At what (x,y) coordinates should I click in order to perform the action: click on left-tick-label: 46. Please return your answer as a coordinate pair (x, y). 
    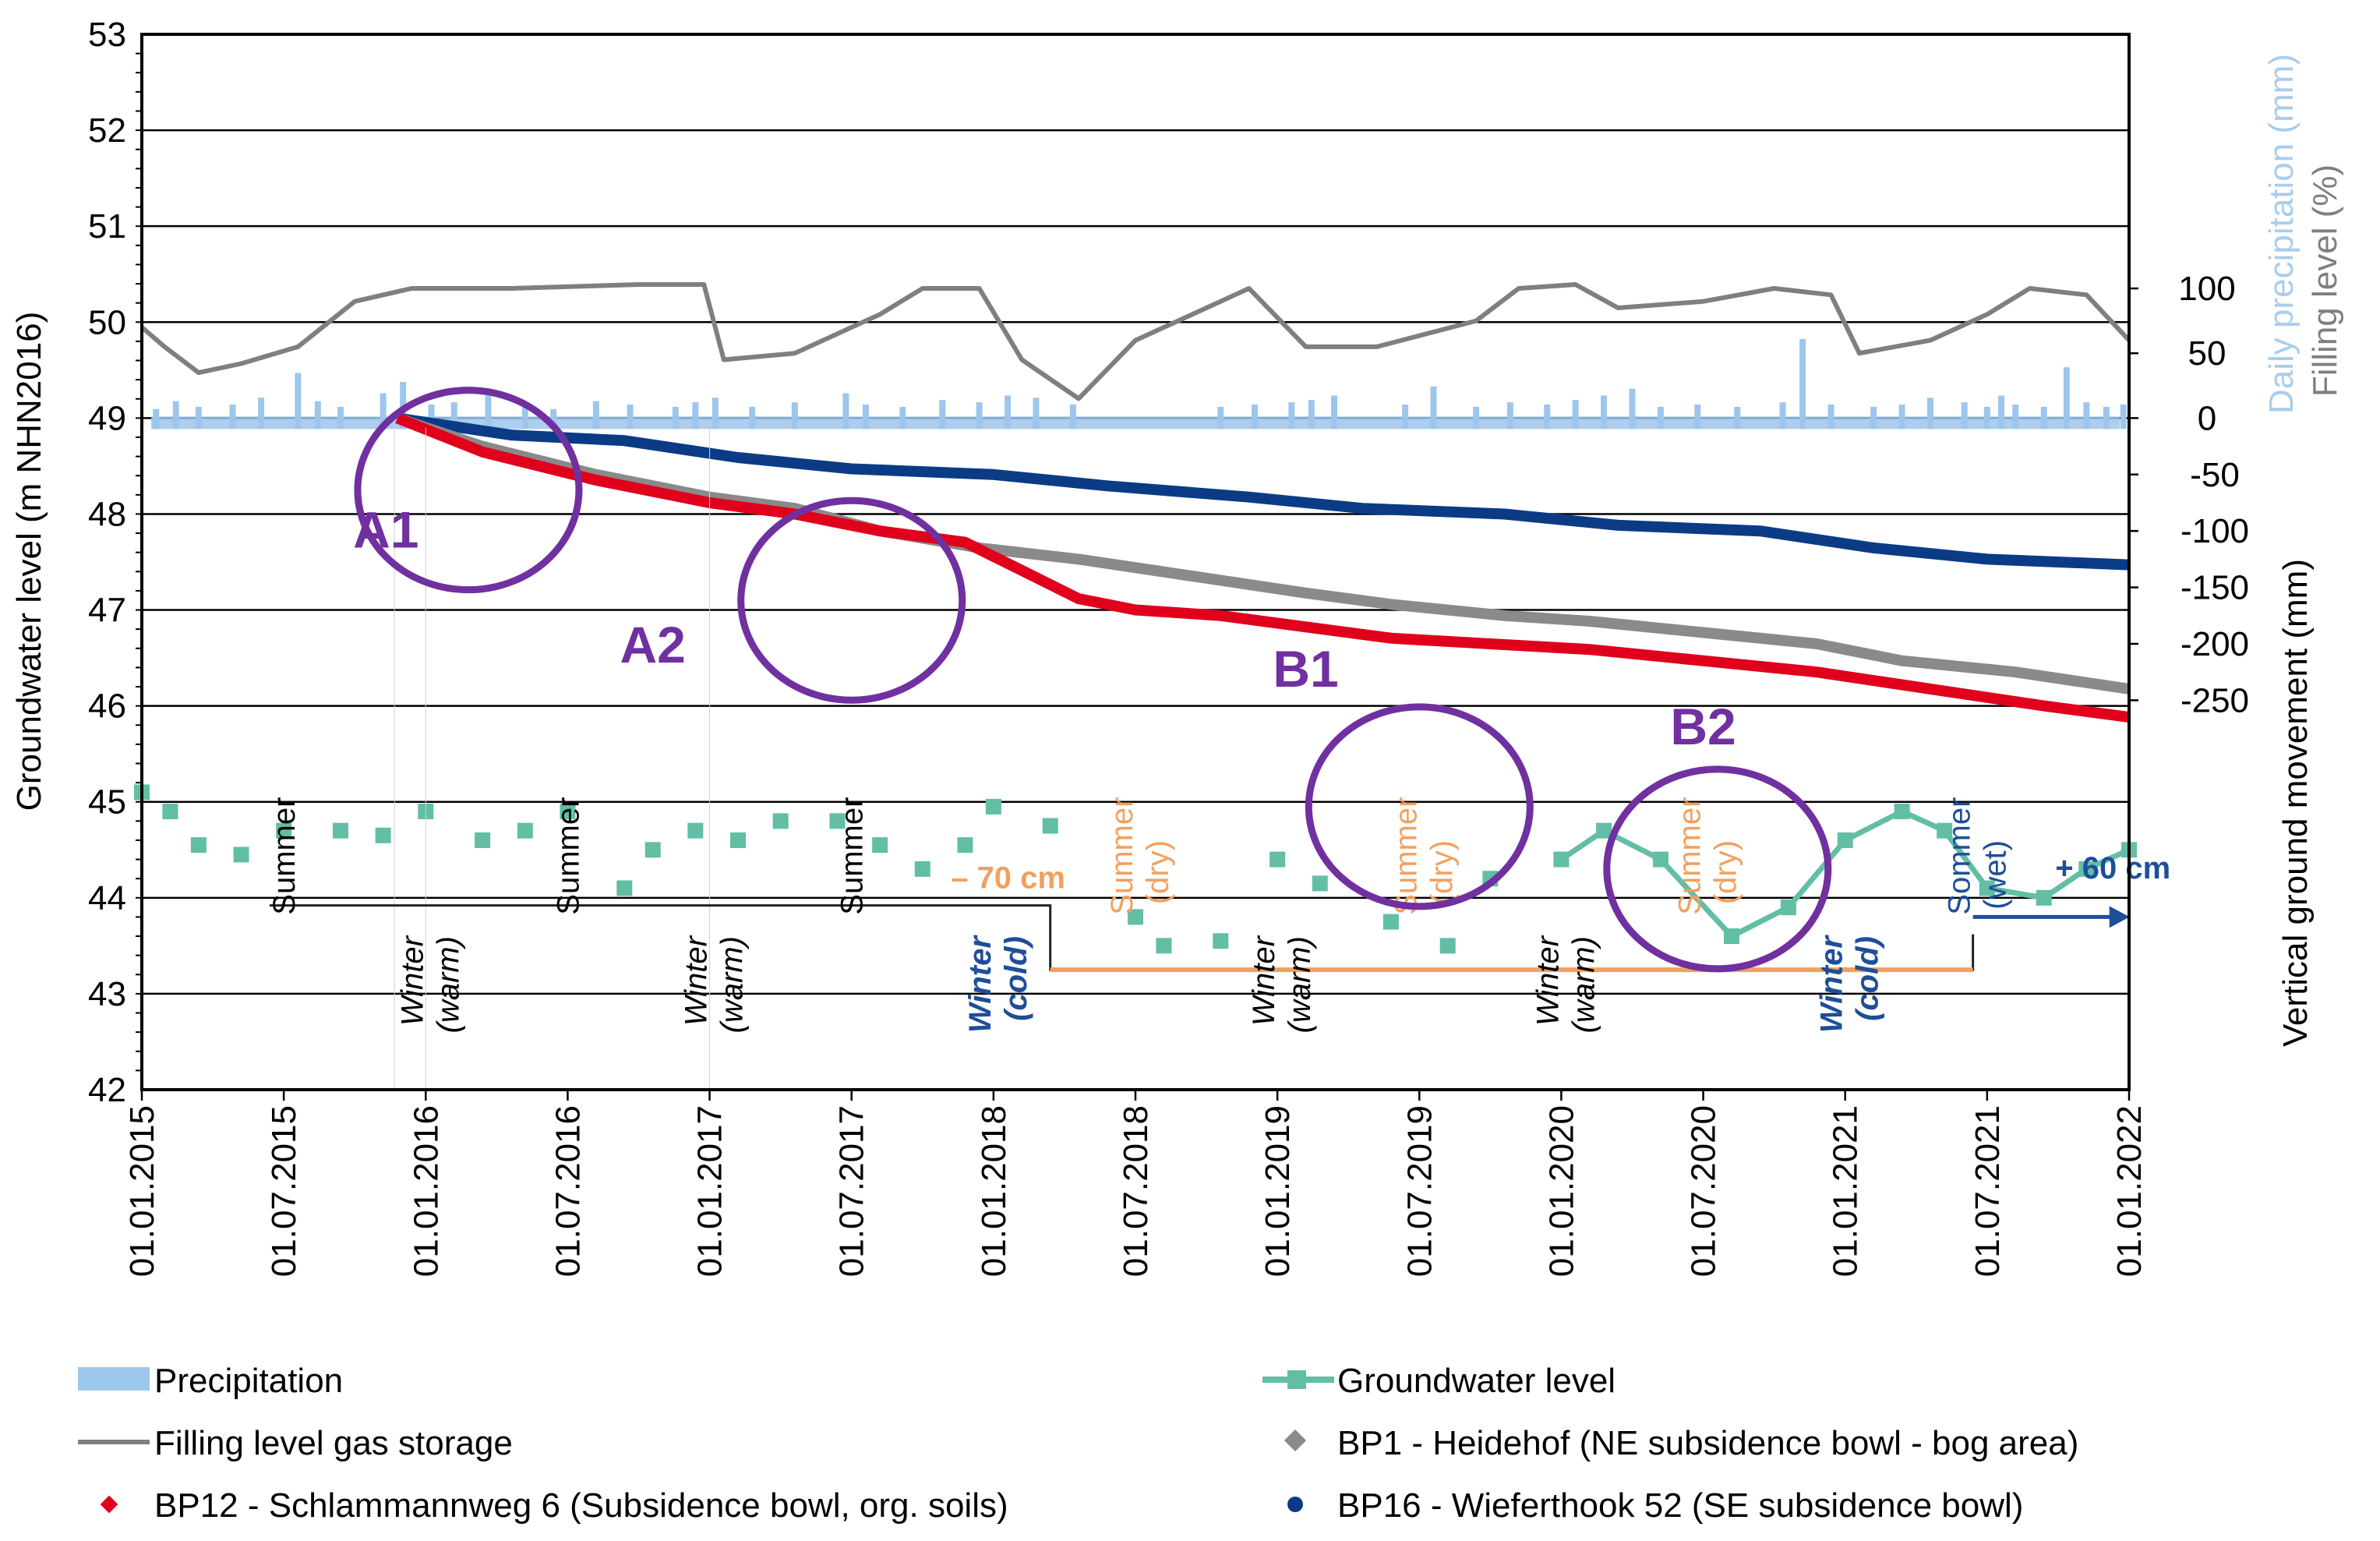
    Looking at the image, I should click on (107, 706).